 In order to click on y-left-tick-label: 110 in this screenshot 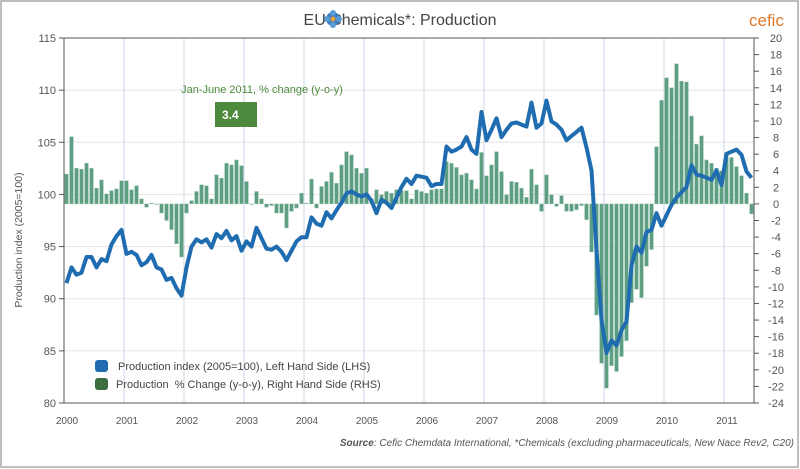, I will do `click(47, 91)`.